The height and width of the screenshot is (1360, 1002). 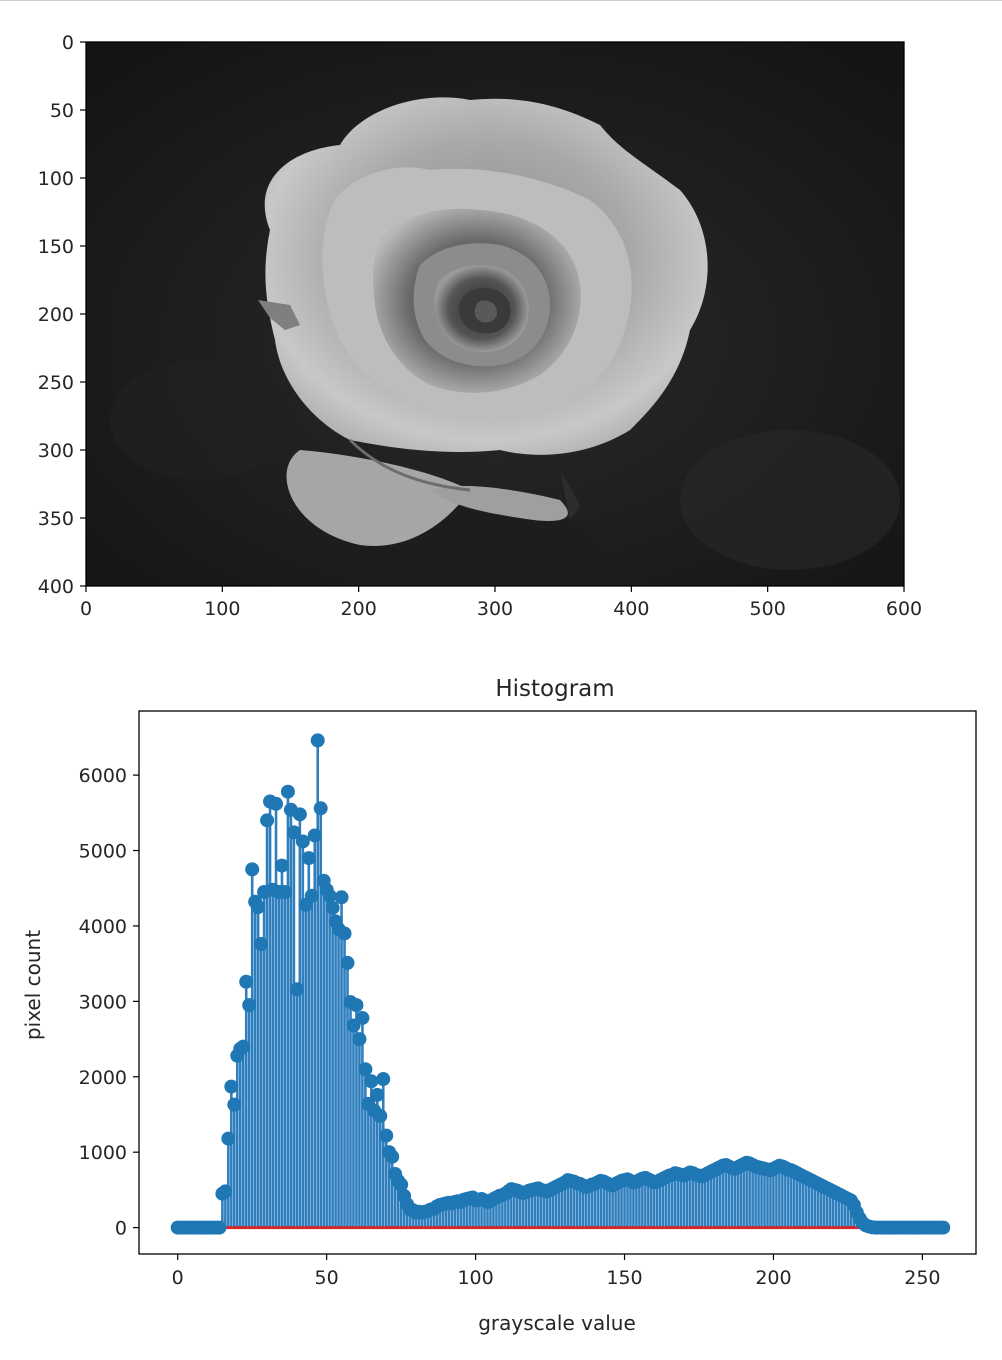 What do you see at coordinates (178, 1278) in the screenshot?
I see `x-tick-label: 0` at bounding box center [178, 1278].